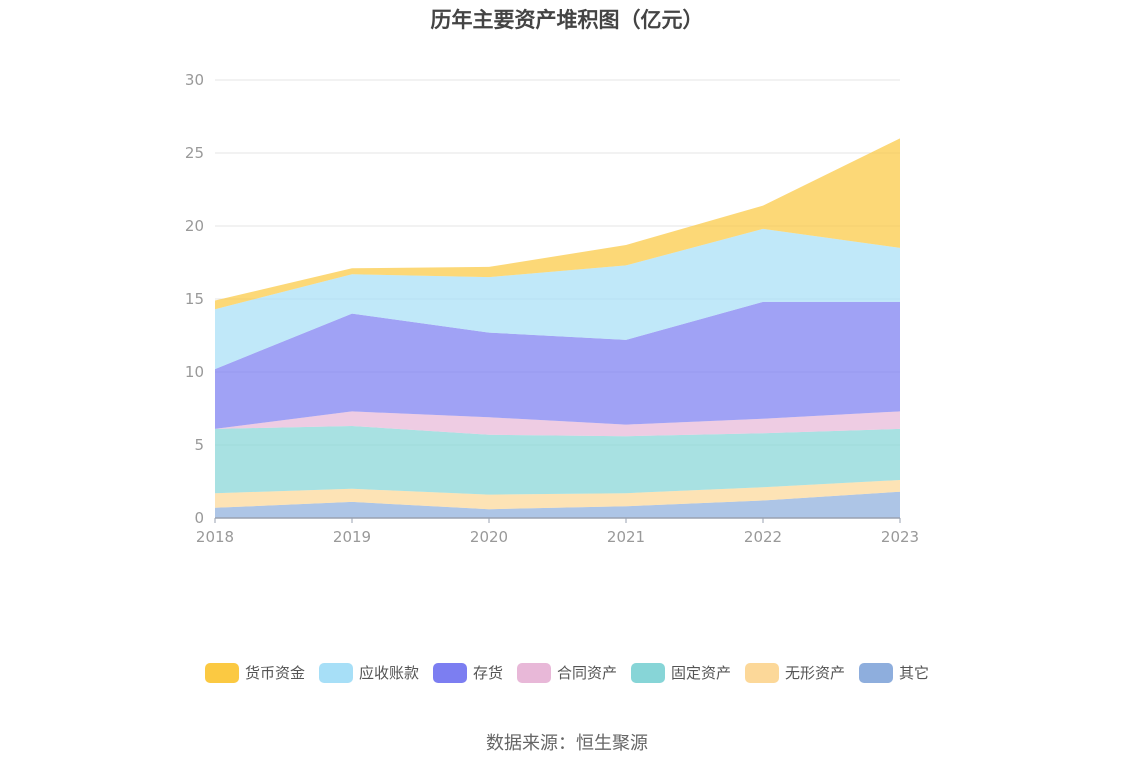 The height and width of the screenshot is (766, 1134). Describe the element at coordinates (557, 224) in the screenshot. I see `area-货币资金` at that location.